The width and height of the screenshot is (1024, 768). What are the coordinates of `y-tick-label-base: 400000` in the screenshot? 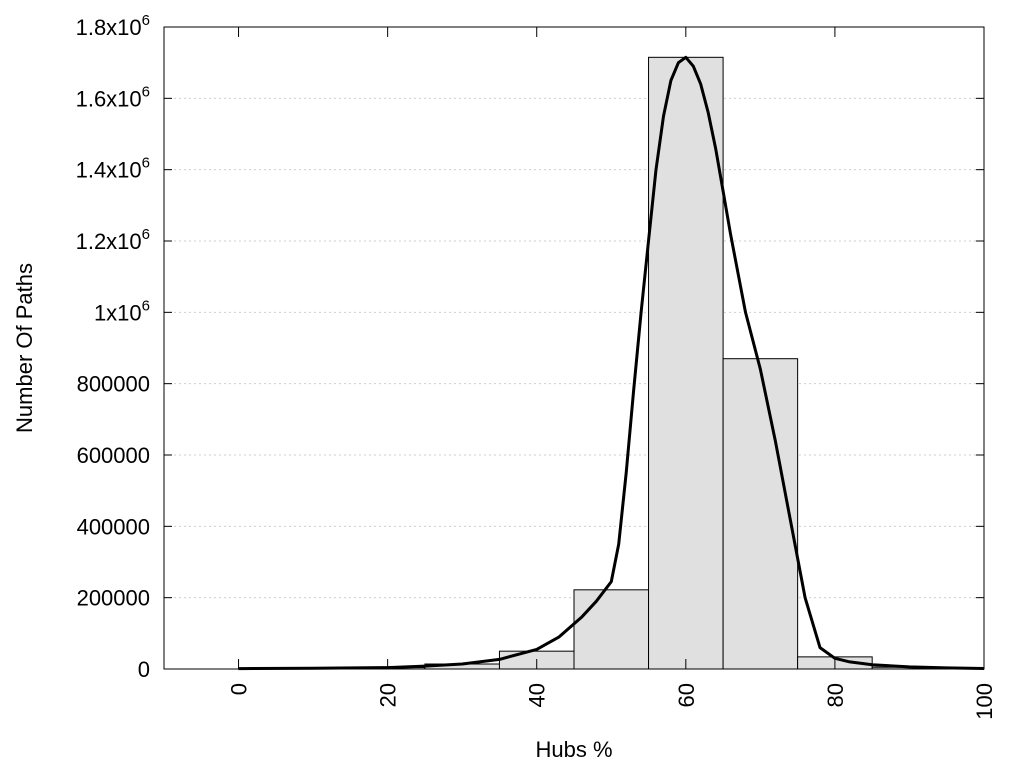 It's located at (113, 526).